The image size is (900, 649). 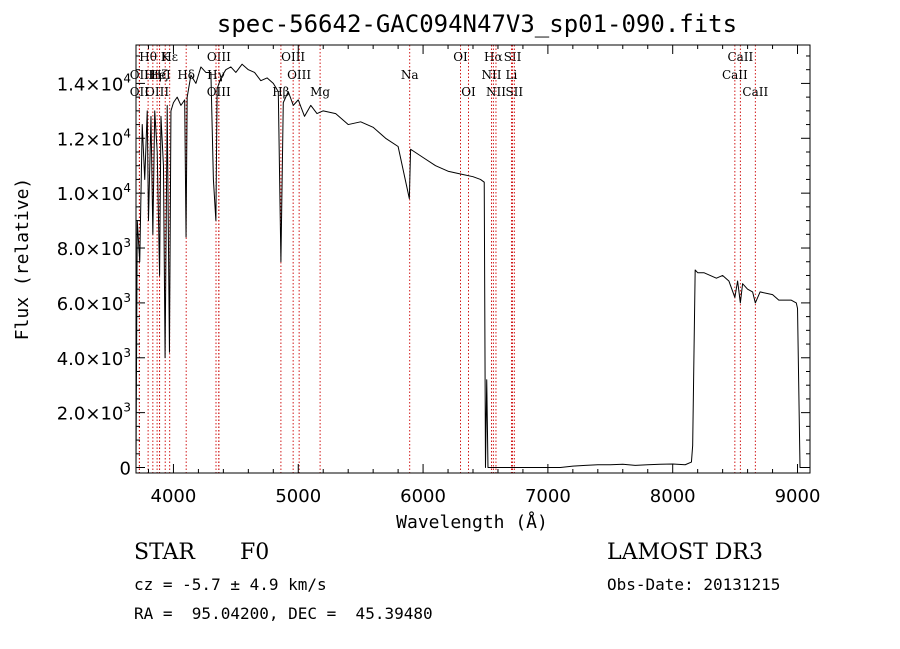 What do you see at coordinates (477, 24) in the screenshot?
I see `chart-title: spec-56642-GAC094N47V3_sp01-090.fits` at bounding box center [477, 24].